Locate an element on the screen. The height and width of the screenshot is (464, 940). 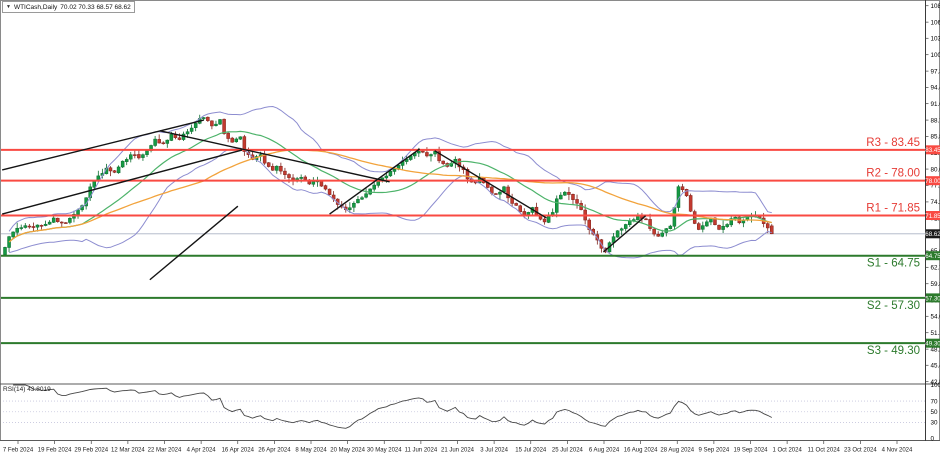
current-price-badge-text: 68.62 is located at coordinates (932, 234).